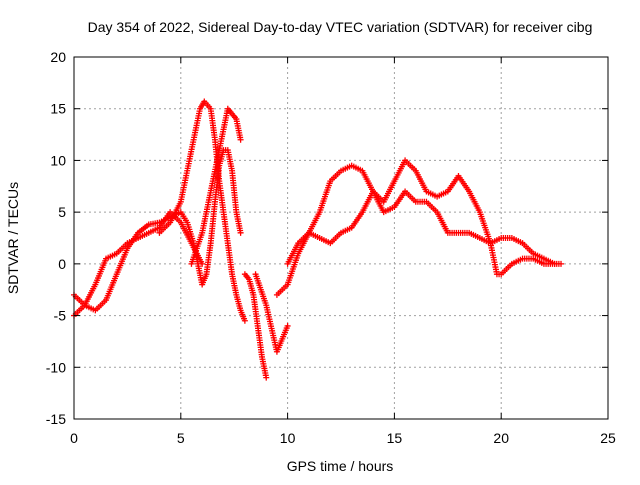 The width and height of the screenshot is (640, 485). I want to click on y-tick-label: 0, so click(62, 264).